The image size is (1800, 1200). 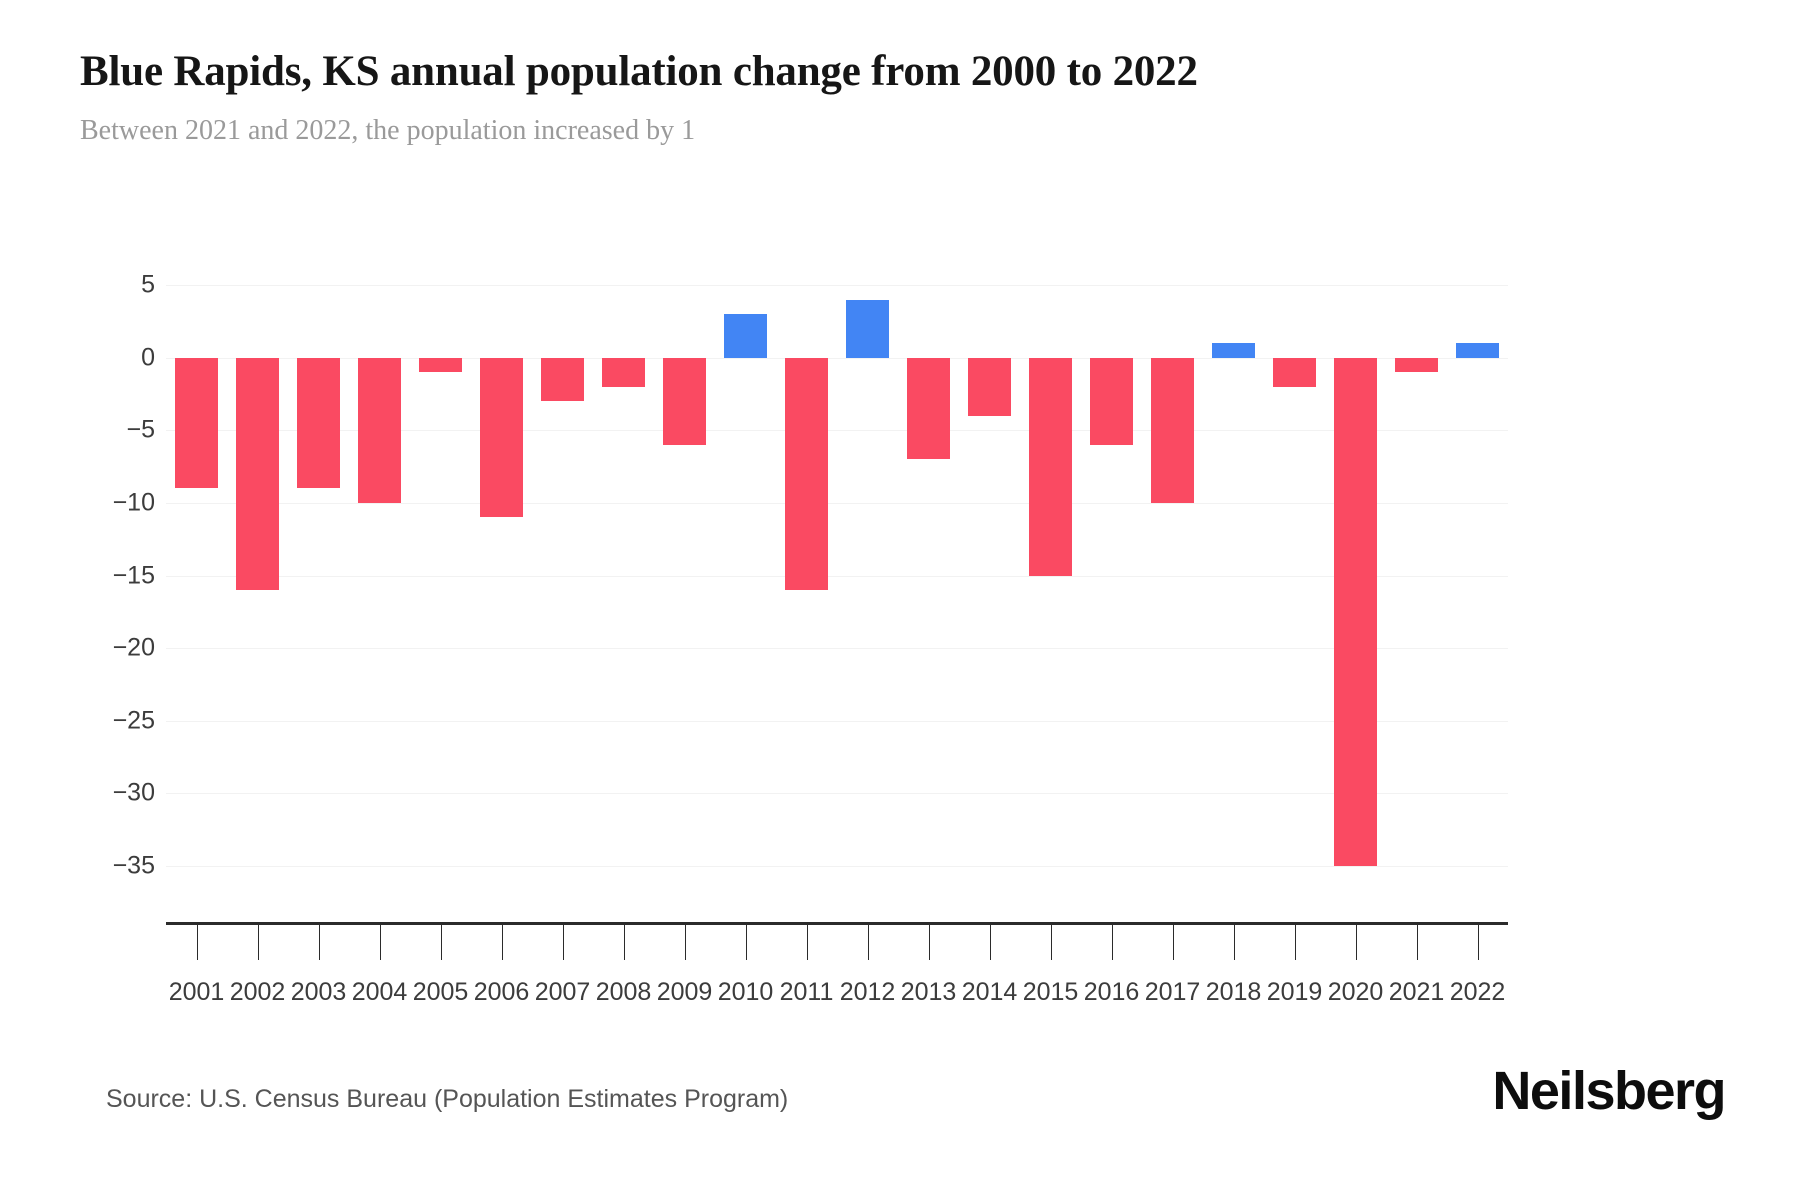 I want to click on bar-2015, so click(x=1050, y=466).